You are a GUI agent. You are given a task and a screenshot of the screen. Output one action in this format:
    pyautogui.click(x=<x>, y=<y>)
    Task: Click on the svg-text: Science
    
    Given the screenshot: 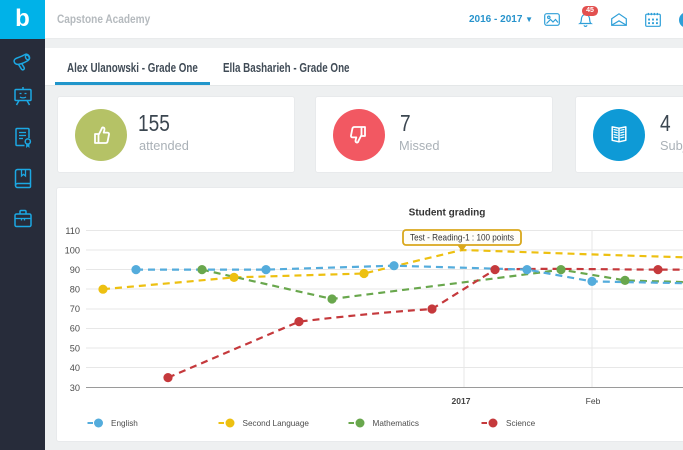 What is the action you would take?
    pyautogui.click(x=521, y=423)
    